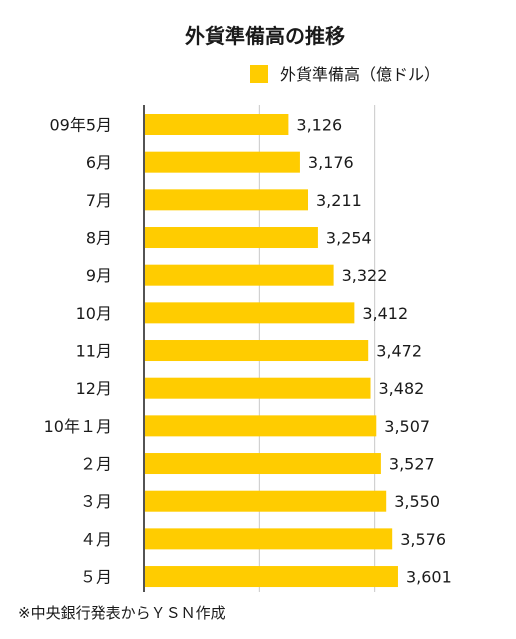  What do you see at coordinates (122, 613) in the screenshot?
I see `source-note: ※中央銀行発表からＹＳＮ作成` at bounding box center [122, 613].